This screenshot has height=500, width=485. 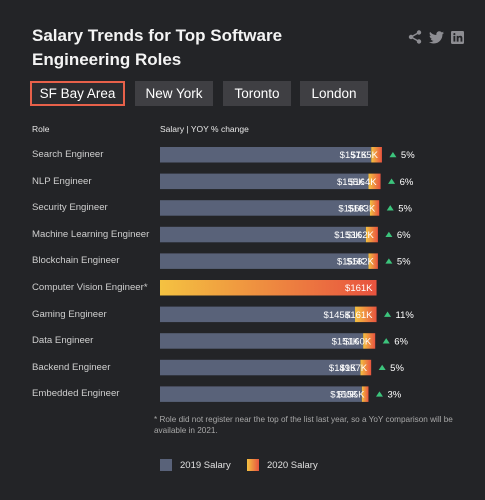 I want to click on bar-2020-label: $160K, so click(x=358, y=341).